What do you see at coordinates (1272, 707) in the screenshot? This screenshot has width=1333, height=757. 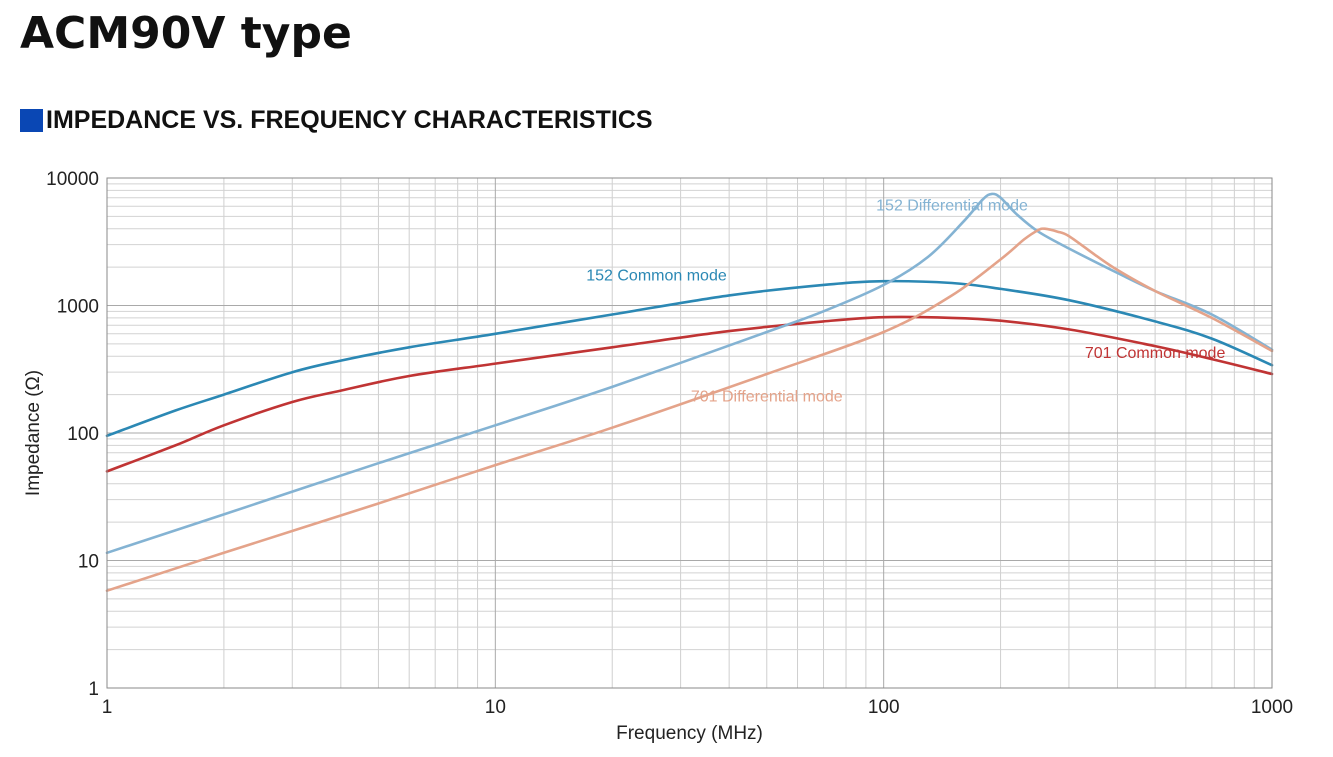 I see `x-tick-label: 1000` at bounding box center [1272, 707].